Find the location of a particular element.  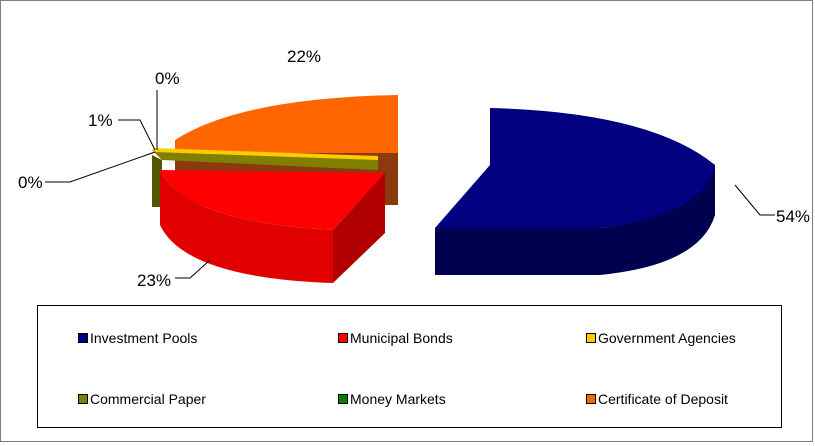

legend-label: Certificate of Deposit is located at coordinates (663, 399).